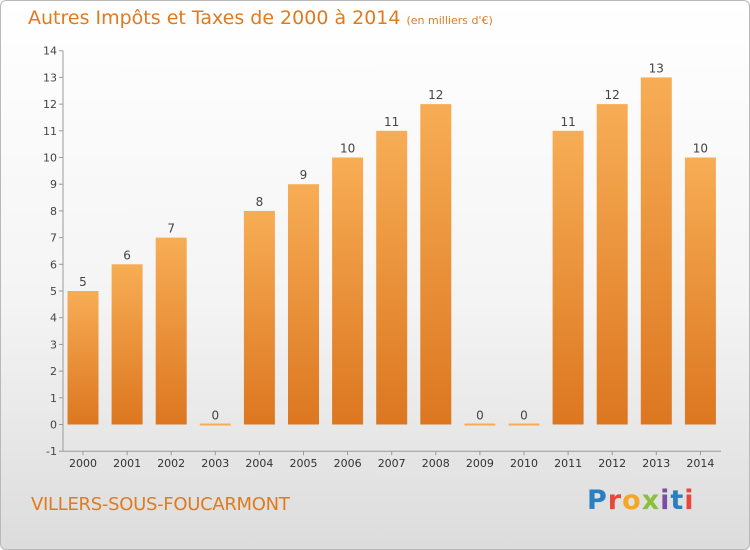  Describe the element at coordinates (480, 463) in the screenshot. I see `x-tick-label: 2009` at that location.